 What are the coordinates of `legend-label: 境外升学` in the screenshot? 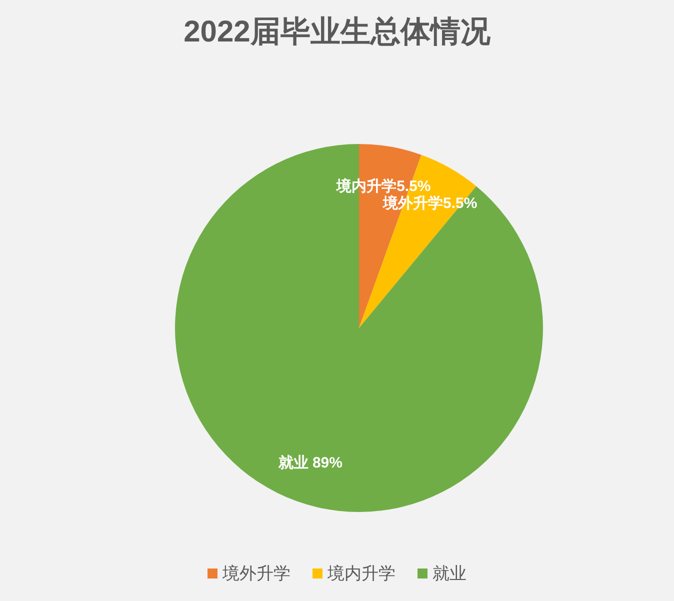 It's located at (256, 573).